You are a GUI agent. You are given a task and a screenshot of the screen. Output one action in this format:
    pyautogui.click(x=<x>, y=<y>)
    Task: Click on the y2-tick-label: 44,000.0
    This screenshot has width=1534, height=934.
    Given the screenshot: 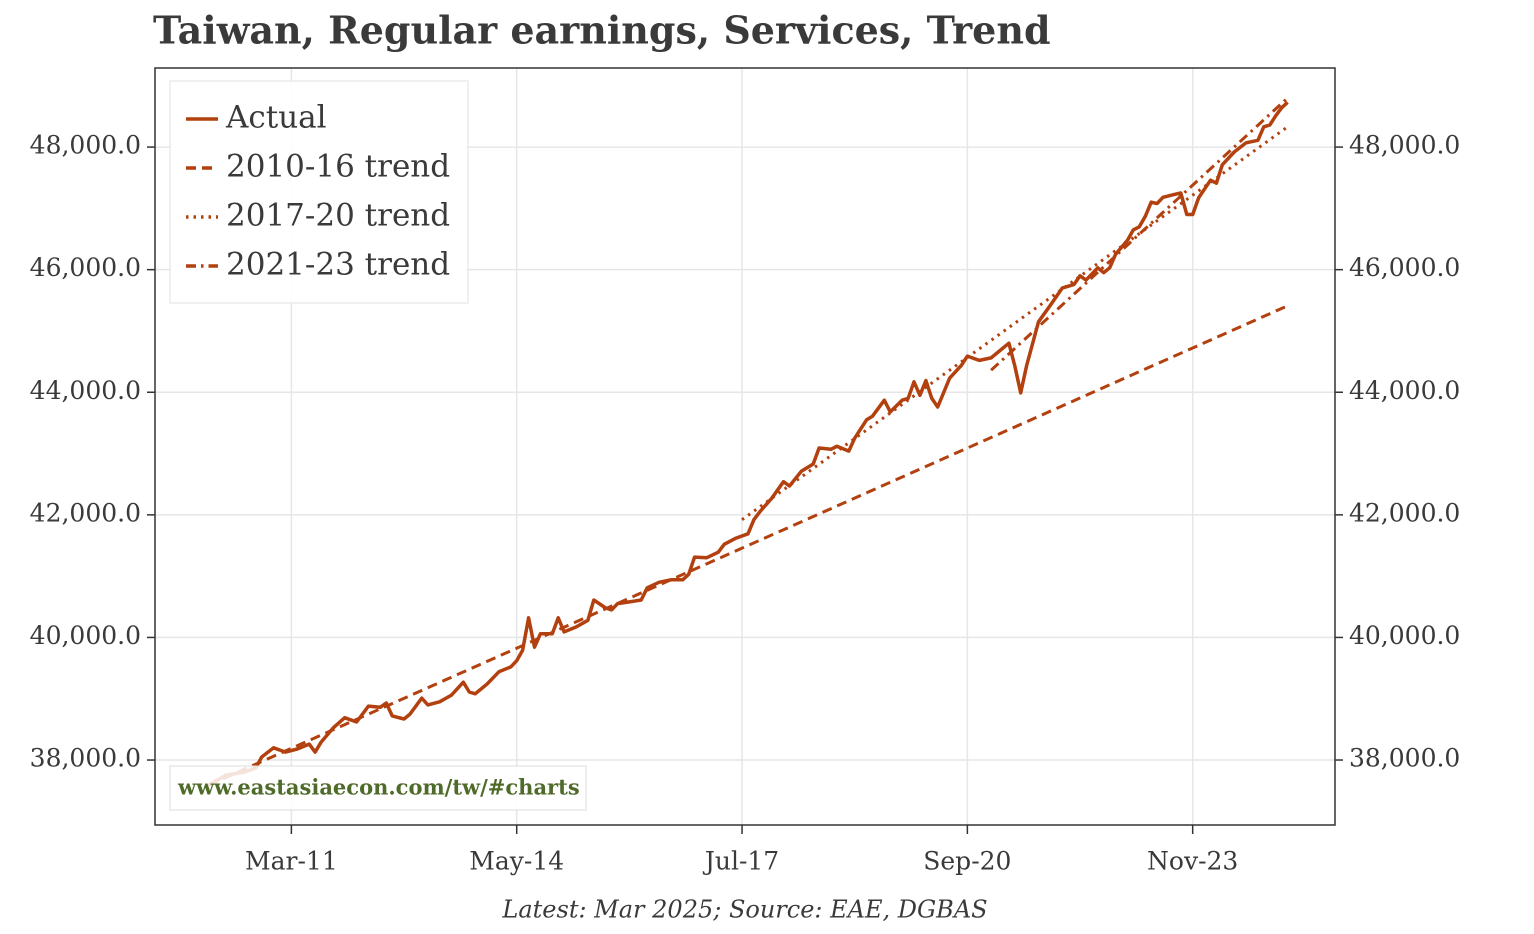 What is the action you would take?
    pyautogui.click(x=1404, y=390)
    